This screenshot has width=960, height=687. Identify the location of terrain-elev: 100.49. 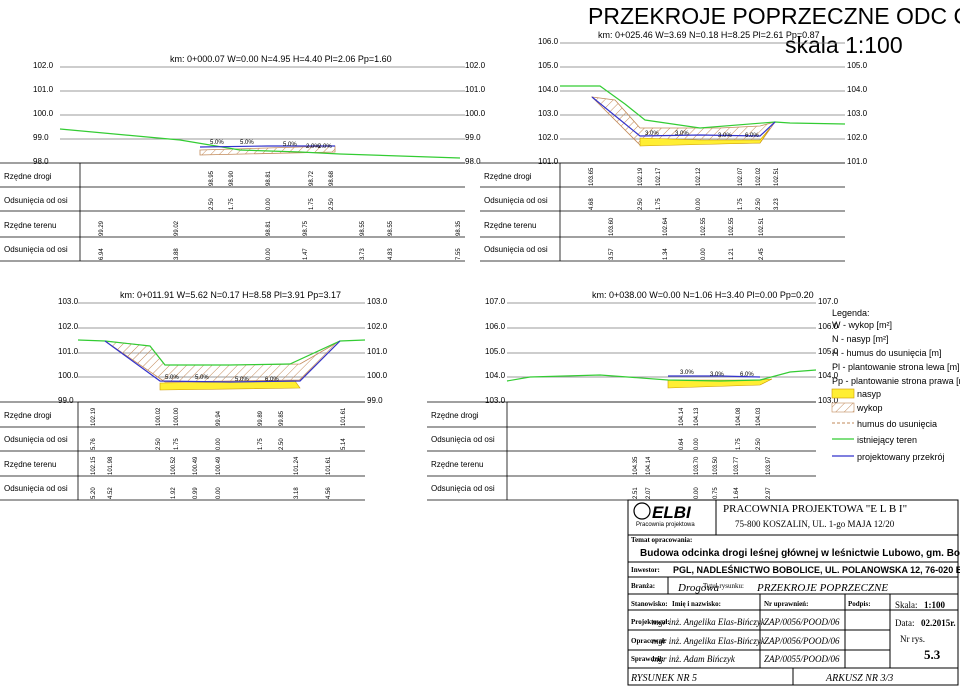
(219, 465).